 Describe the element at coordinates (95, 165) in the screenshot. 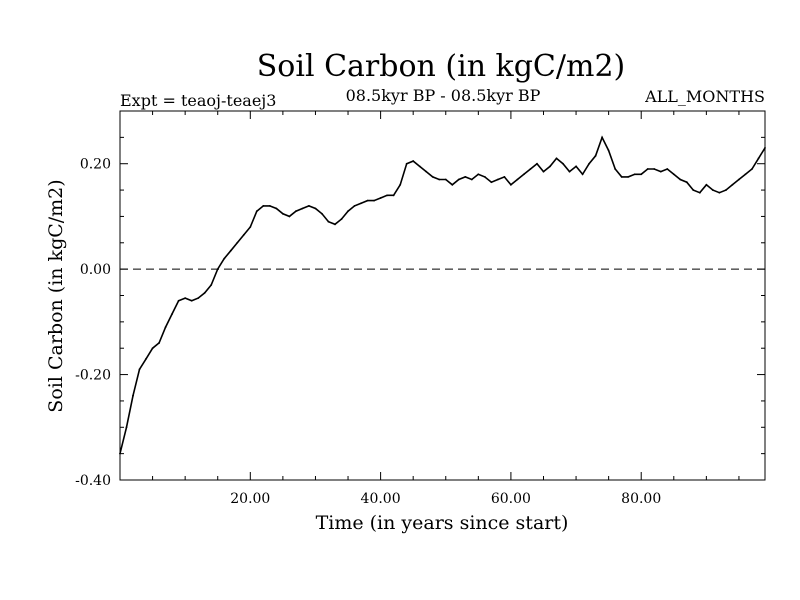

I see `y-tick-label: 0.20` at that location.